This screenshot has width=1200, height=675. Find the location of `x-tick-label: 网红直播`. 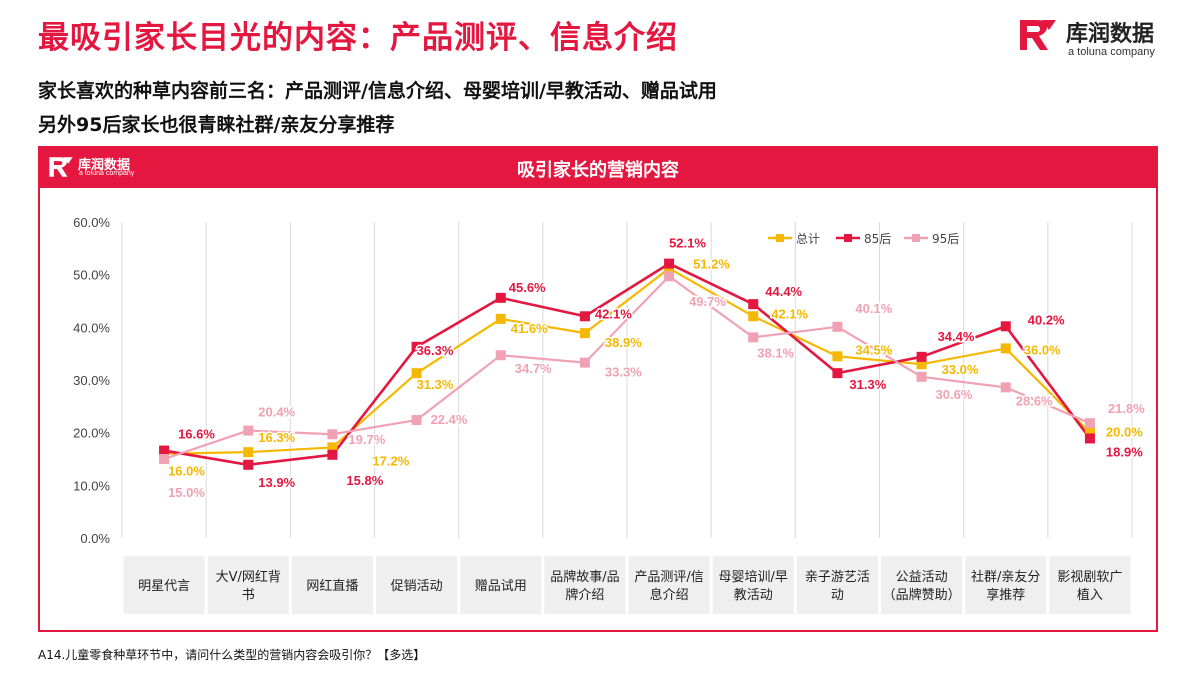

x-tick-label: 网红直播 is located at coordinates (332, 586).